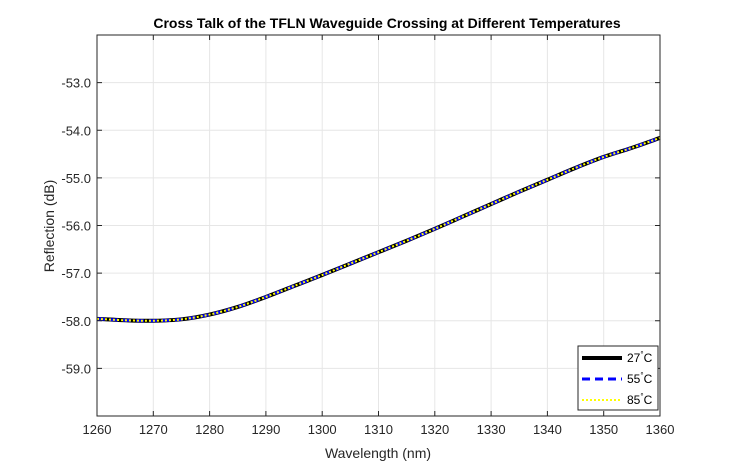 The height and width of the screenshot is (468, 748). What do you see at coordinates (76, 368) in the screenshot?
I see `y-tick-label: -59.0` at bounding box center [76, 368].